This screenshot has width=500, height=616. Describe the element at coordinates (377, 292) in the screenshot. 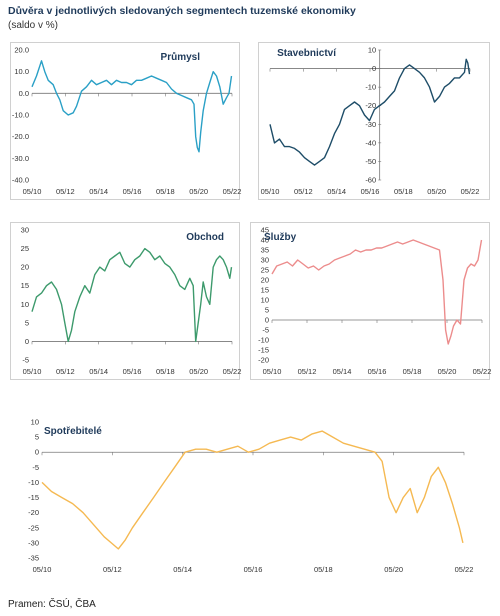

I see `series-line-sluzby` at that location.